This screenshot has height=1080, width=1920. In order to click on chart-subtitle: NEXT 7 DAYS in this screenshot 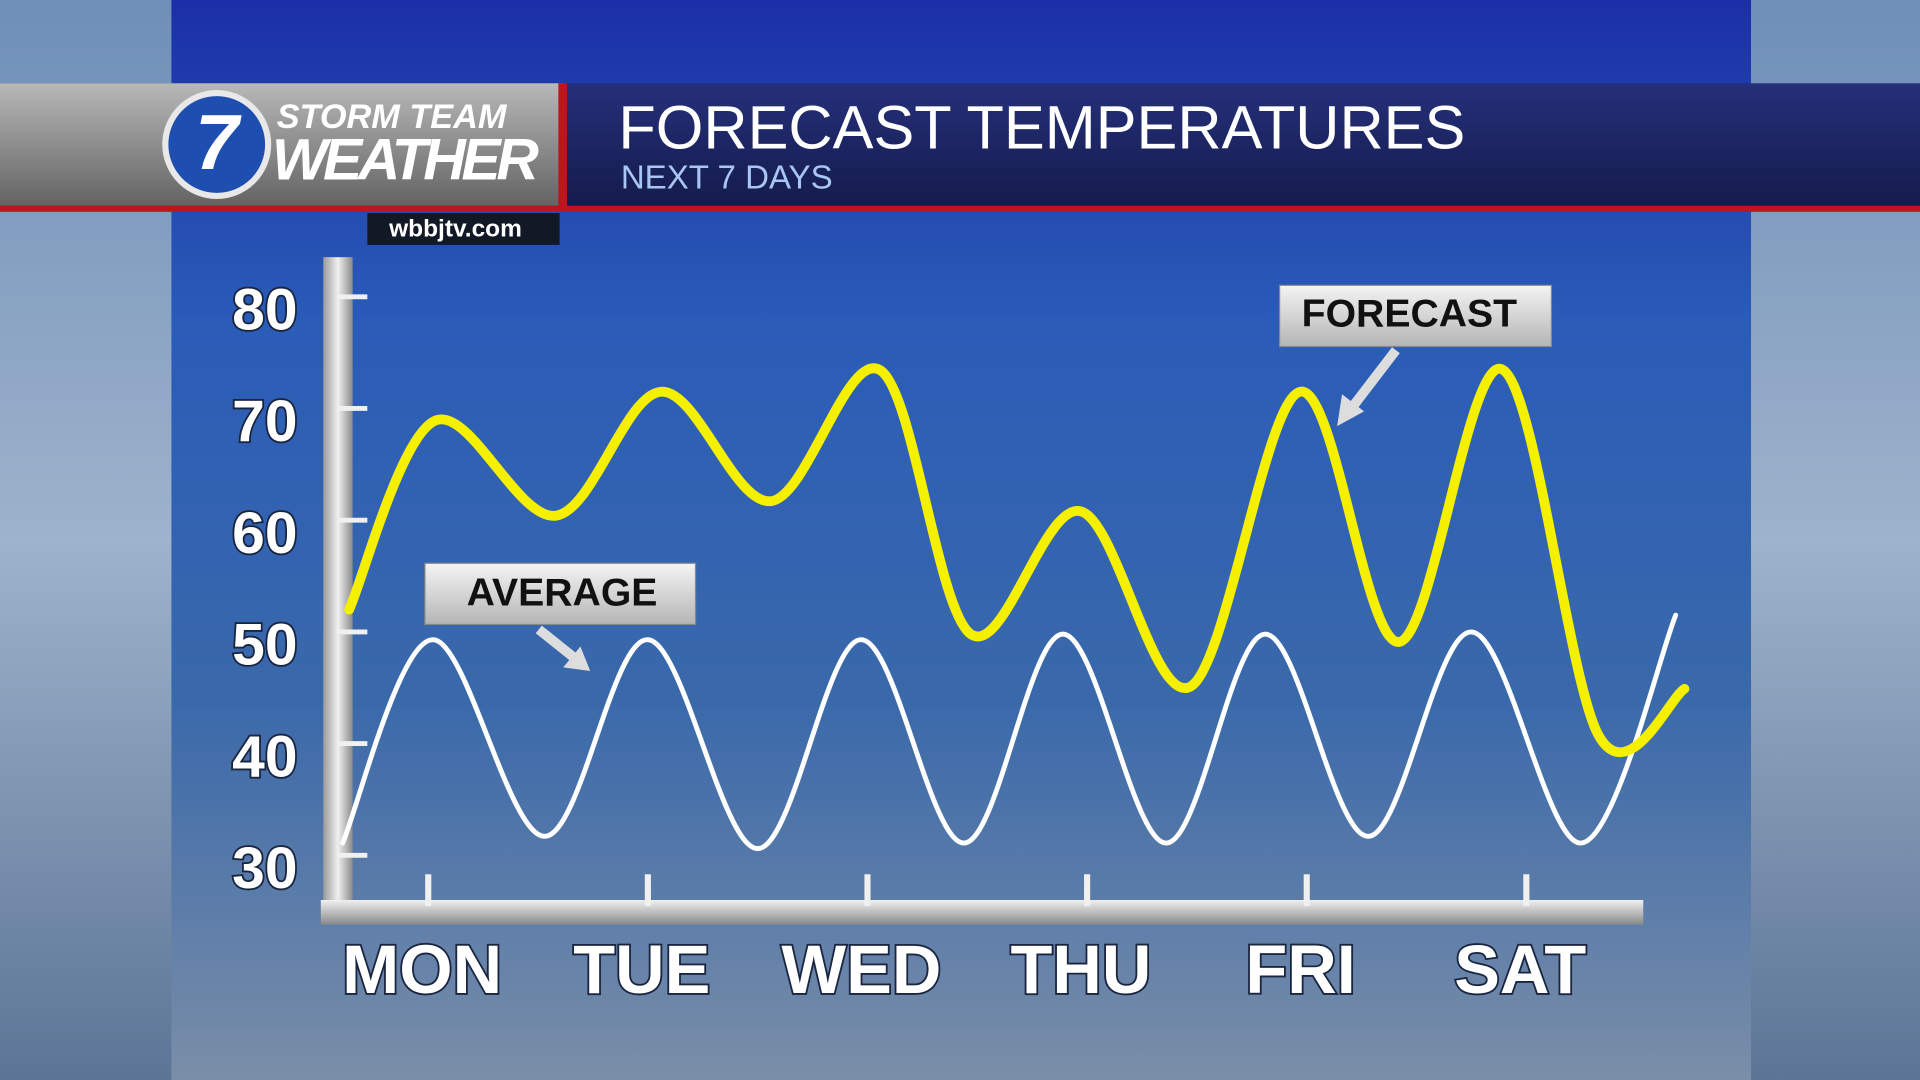, I will do `click(727, 178)`.